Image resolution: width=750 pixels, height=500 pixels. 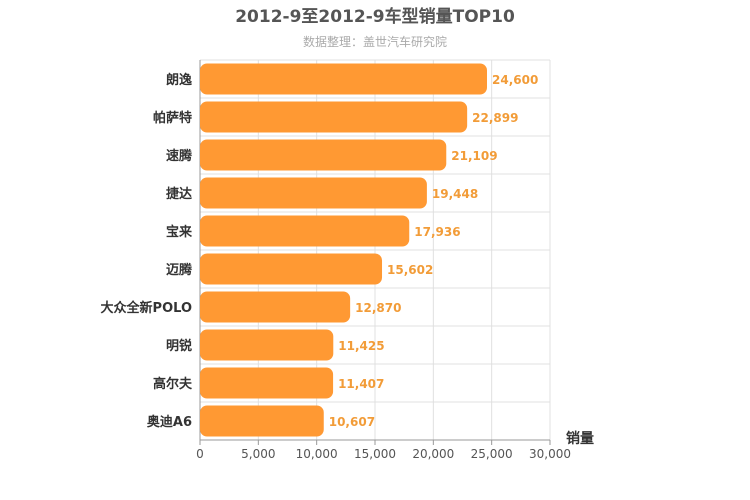 What do you see at coordinates (492, 454) in the screenshot?
I see `x-tick-label: 25,000` at bounding box center [492, 454].